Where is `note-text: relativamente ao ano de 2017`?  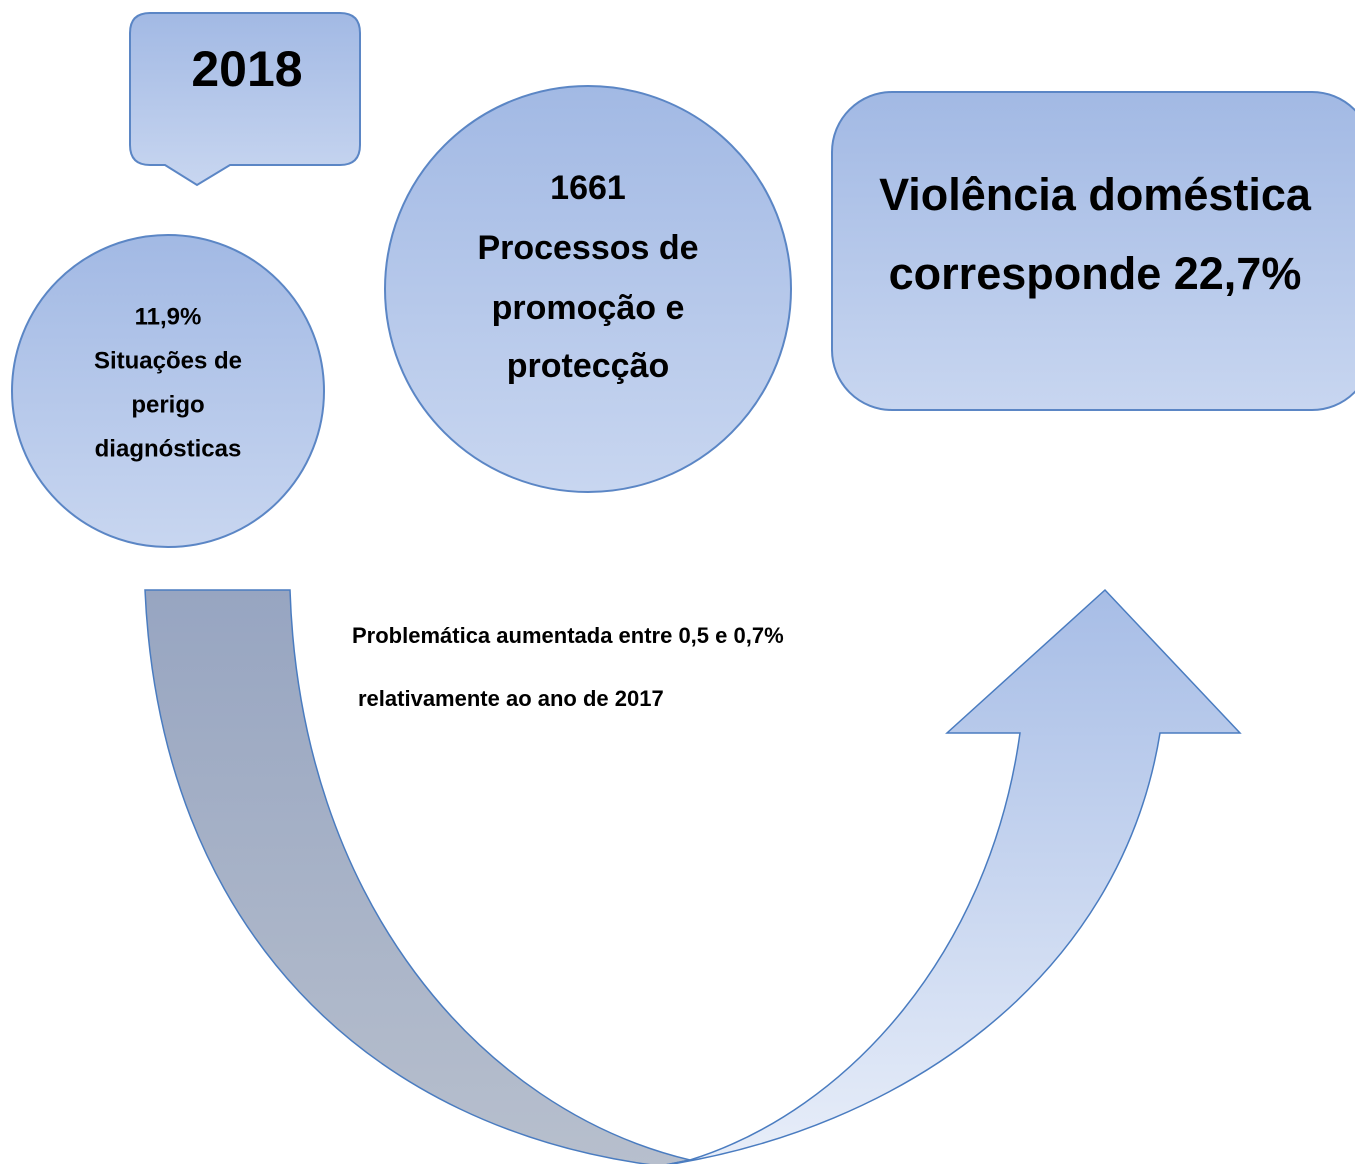 note-text: relativamente ao ano de 2017 is located at coordinates (511, 698).